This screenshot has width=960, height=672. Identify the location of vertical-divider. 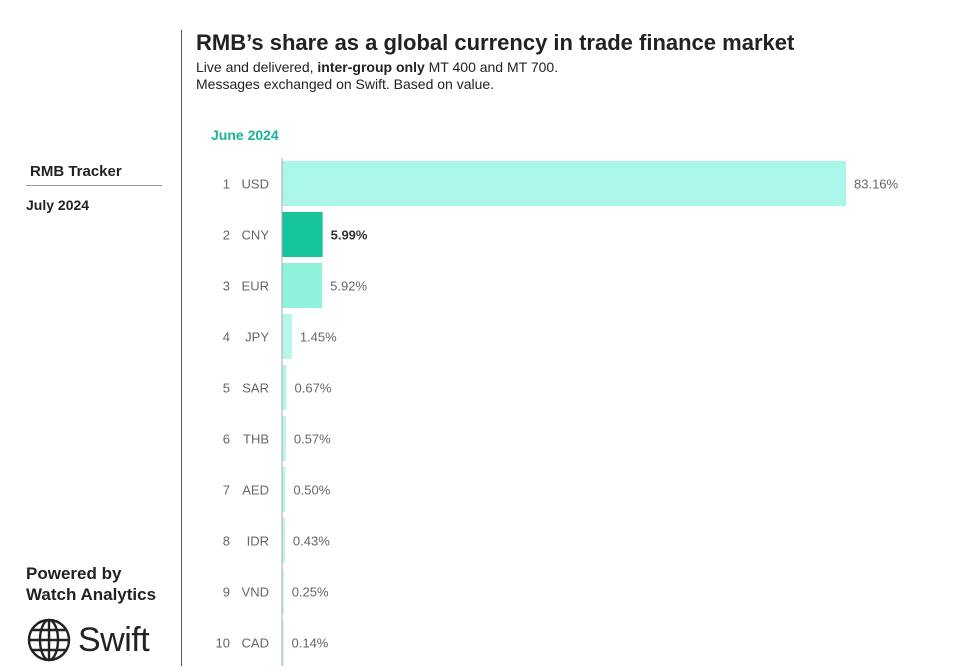
(181, 348).